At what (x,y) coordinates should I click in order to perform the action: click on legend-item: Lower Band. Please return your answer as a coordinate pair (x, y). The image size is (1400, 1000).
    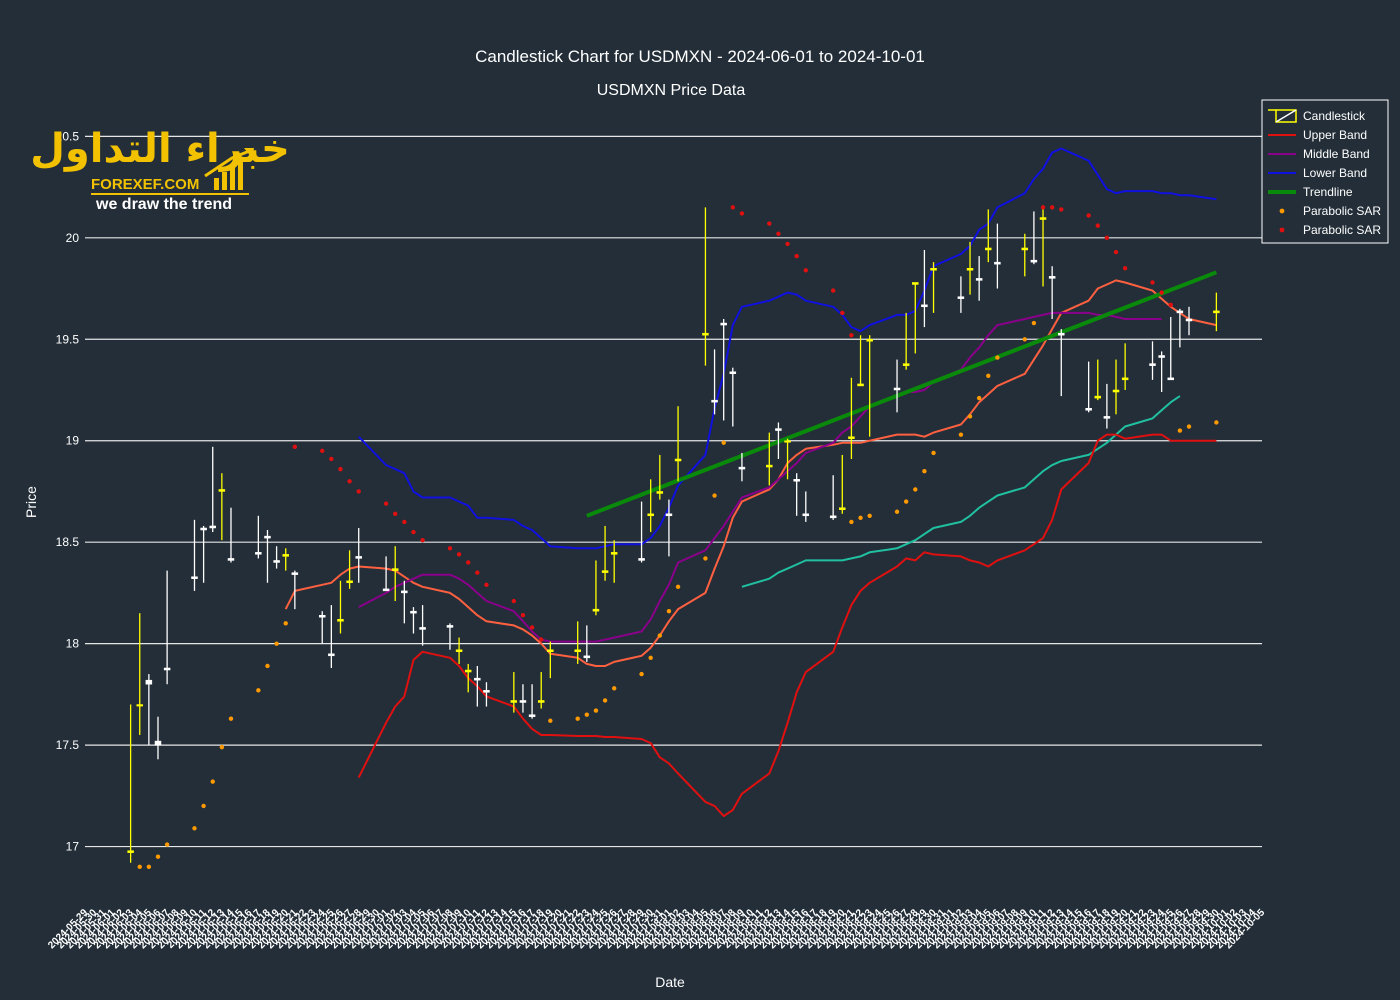
    Looking at the image, I should click on (1317, 173).